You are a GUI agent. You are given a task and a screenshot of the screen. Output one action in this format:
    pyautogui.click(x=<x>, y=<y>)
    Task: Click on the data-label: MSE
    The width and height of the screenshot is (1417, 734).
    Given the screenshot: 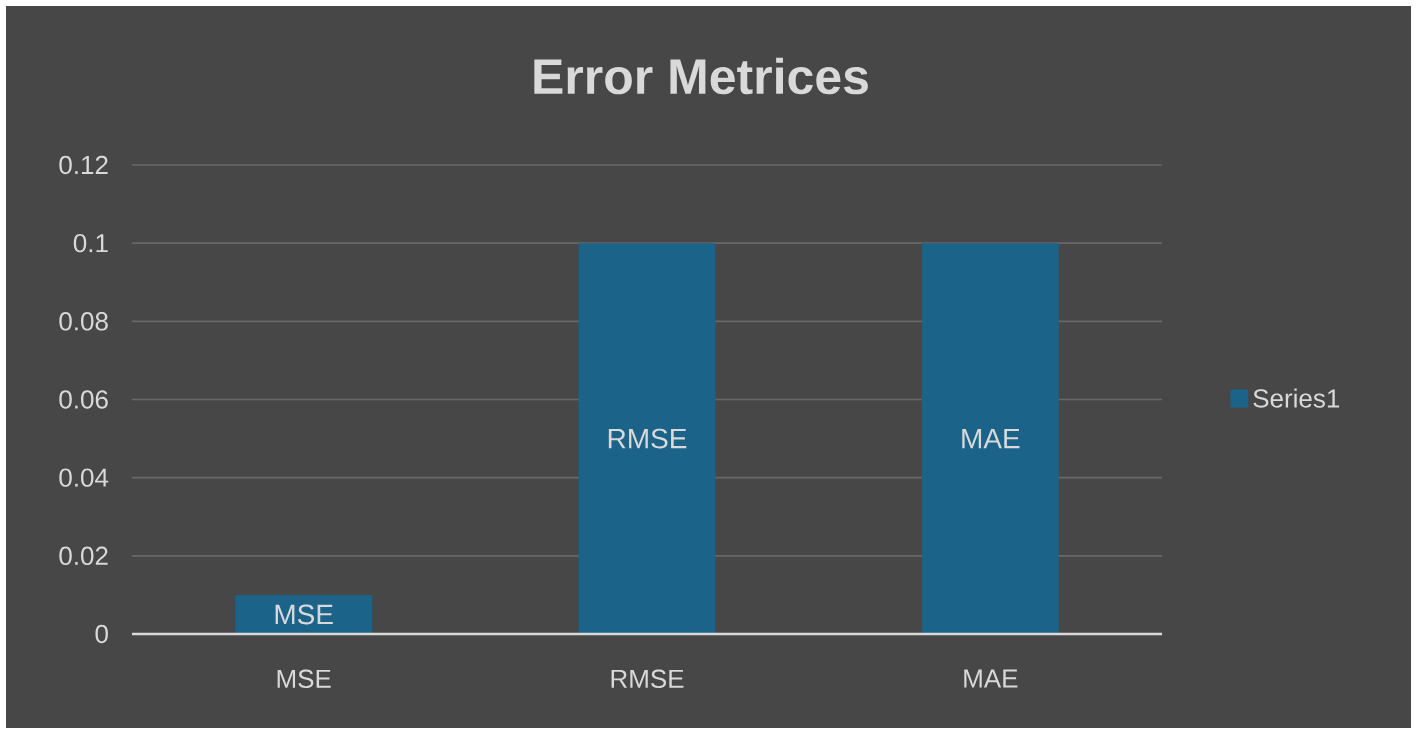 What is the action you would take?
    pyautogui.click(x=304, y=614)
    